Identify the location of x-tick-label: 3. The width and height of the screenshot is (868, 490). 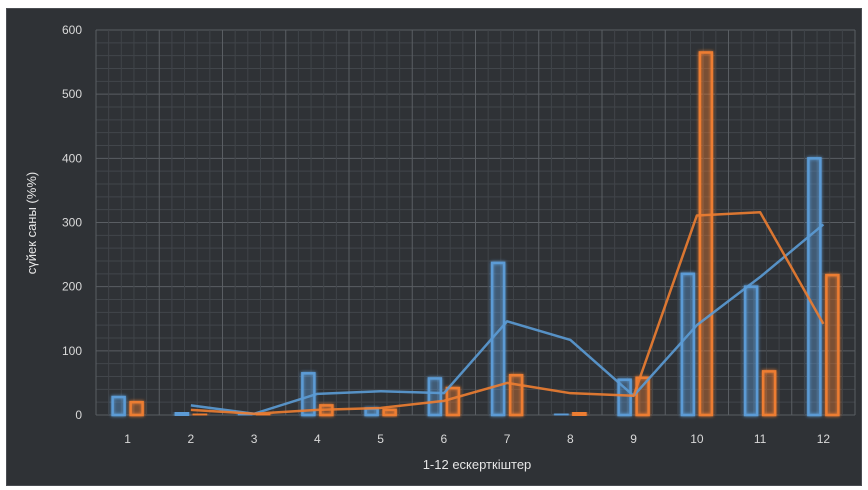
(254, 439).